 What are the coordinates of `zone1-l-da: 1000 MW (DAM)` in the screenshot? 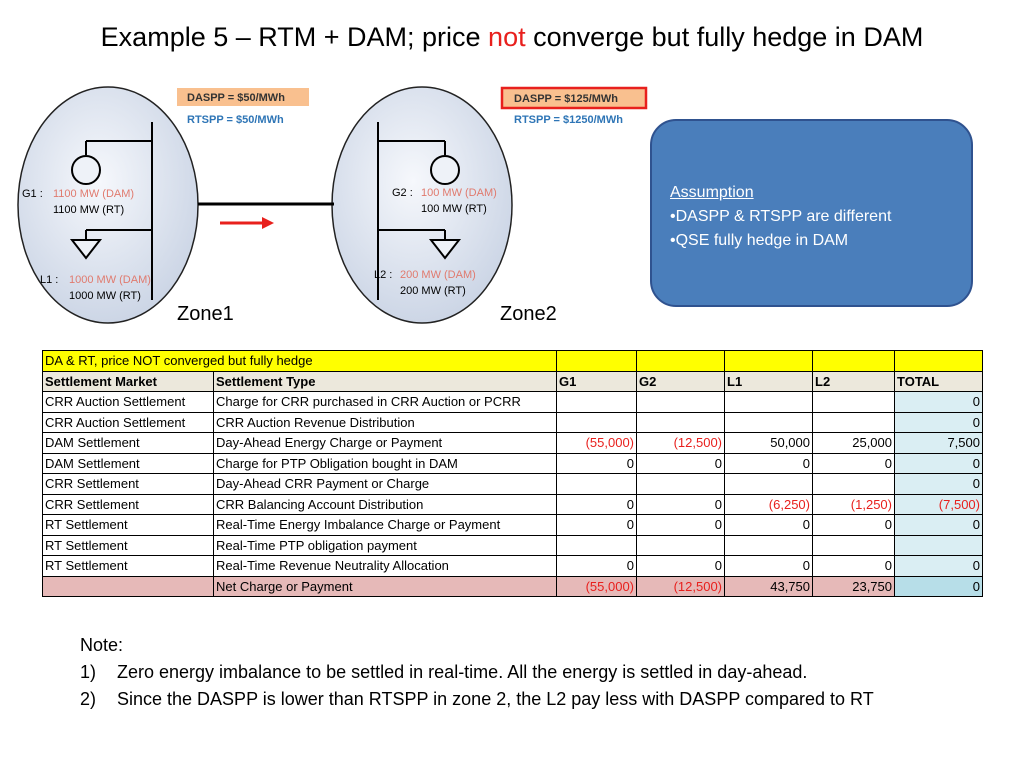 It's located at (110, 280).